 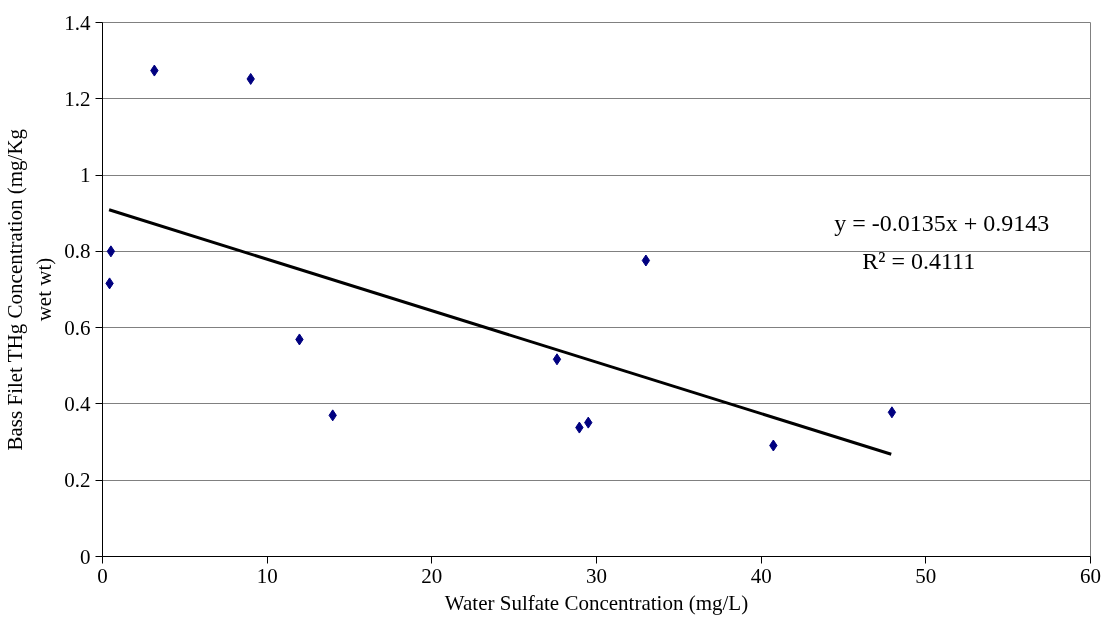 I want to click on y-axis-title: Bass Filet THg Concentration (mg/Kg wet wt), so click(x=30, y=289).